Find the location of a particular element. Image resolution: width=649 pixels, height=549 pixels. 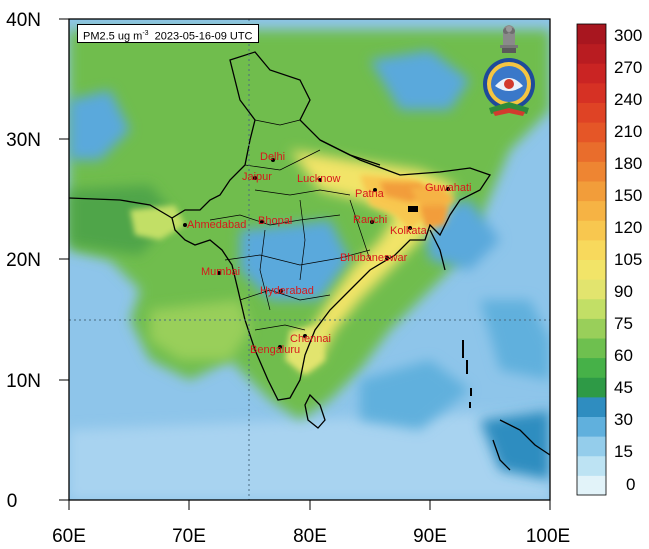

city-label-bengaluru: Bengaluru is located at coordinates (275, 350).